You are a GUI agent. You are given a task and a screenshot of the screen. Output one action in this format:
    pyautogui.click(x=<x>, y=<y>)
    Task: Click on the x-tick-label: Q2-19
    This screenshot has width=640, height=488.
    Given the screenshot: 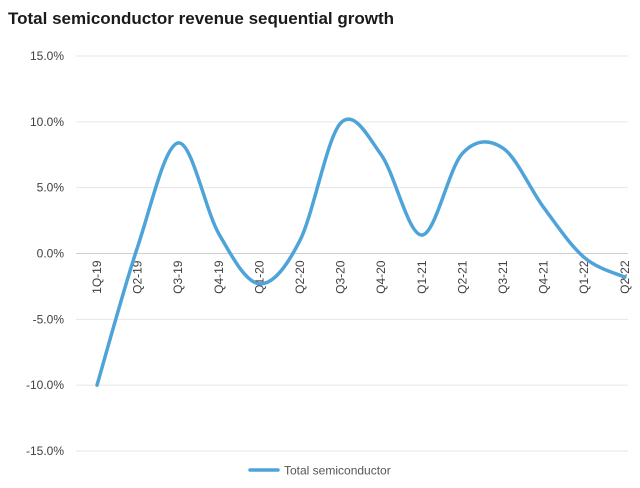 What is the action you would take?
    pyautogui.click(x=138, y=277)
    